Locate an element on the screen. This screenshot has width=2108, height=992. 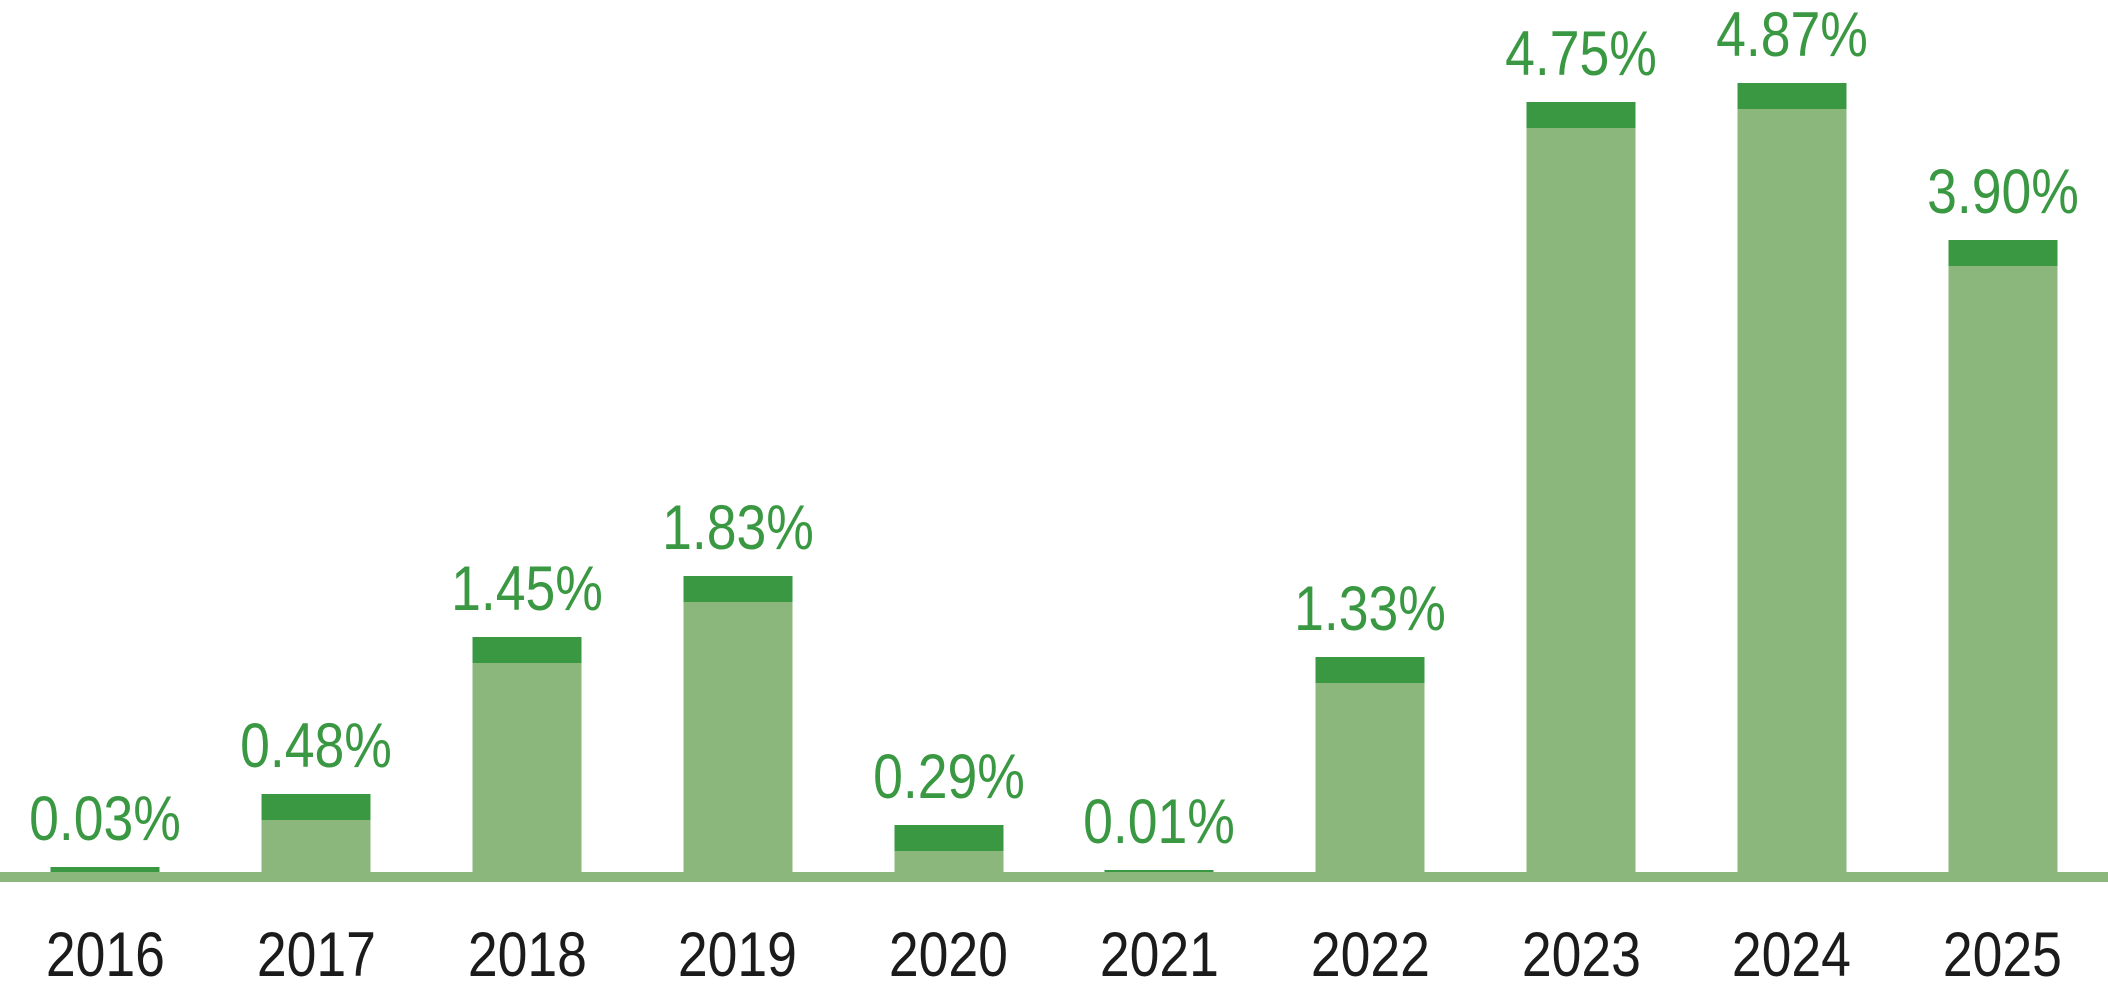
x-tick-label: 2025 is located at coordinates (2002, 955).